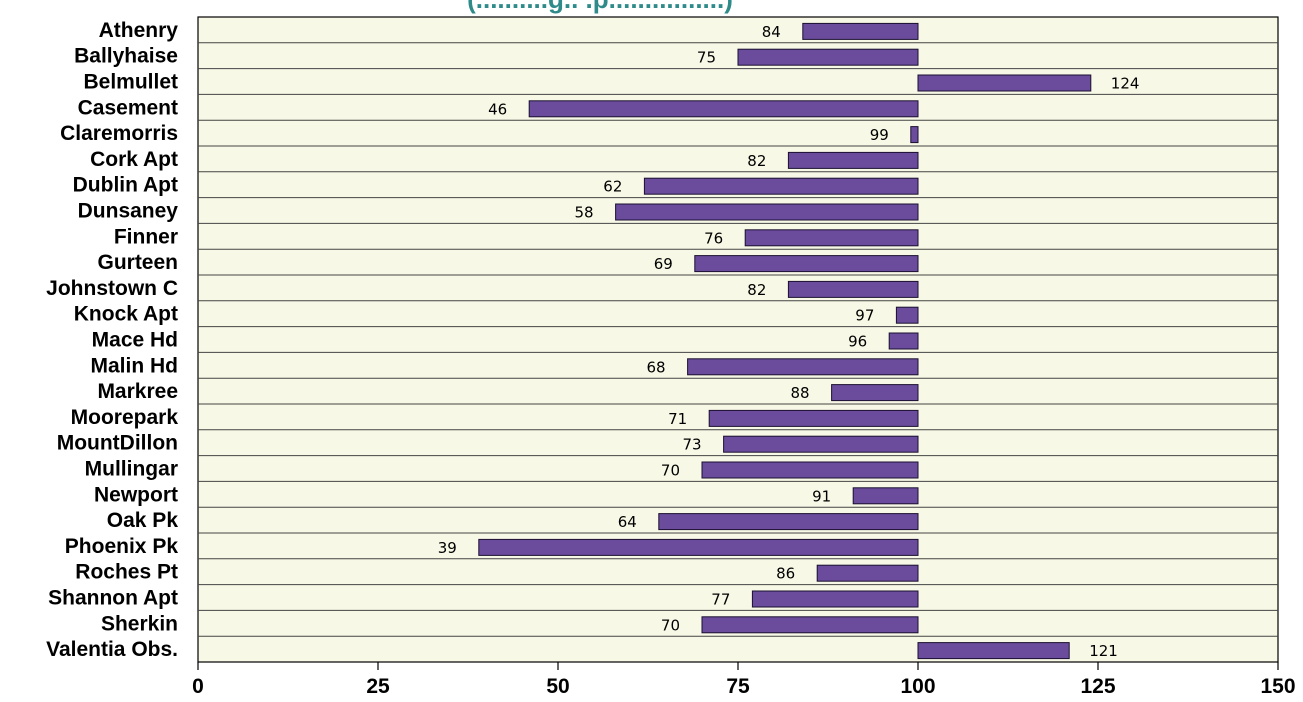  I want to click on data-label: 39, so click(447, 548).